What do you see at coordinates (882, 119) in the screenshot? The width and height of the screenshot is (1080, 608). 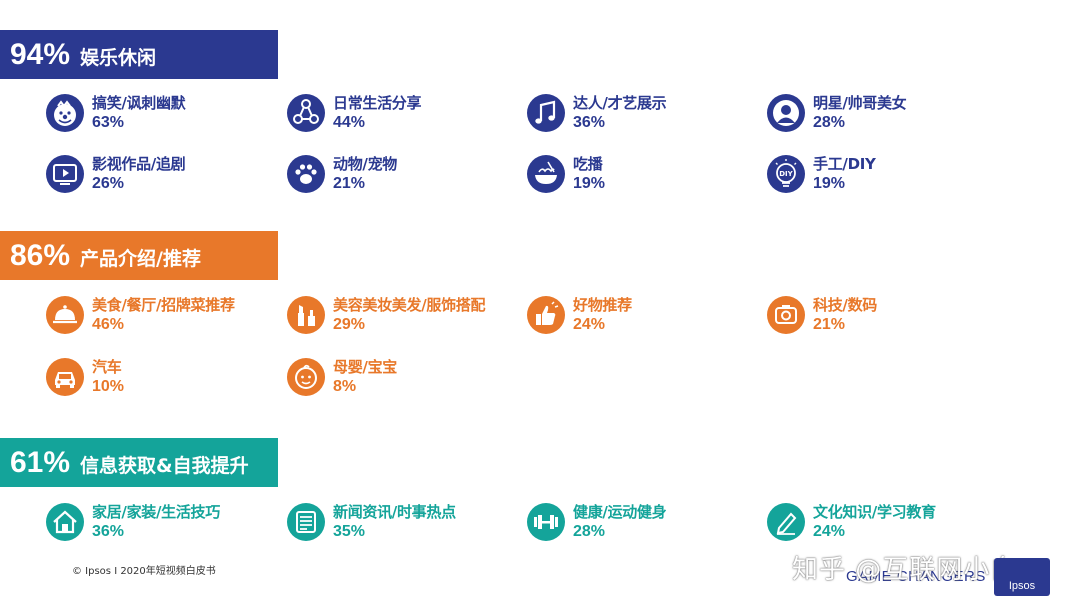 I see `category-item: 明星/帅哥美女 28%` at bounding box center [882, 119].